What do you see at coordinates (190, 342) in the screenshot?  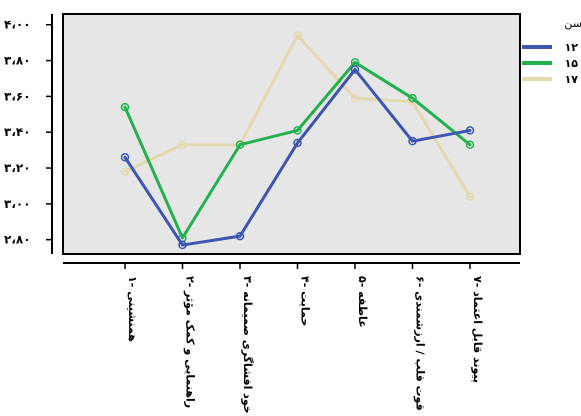 I see `x-tick-label: ۲- راهنمایی و کمک مؤثر` at bounding box center [190, 342].